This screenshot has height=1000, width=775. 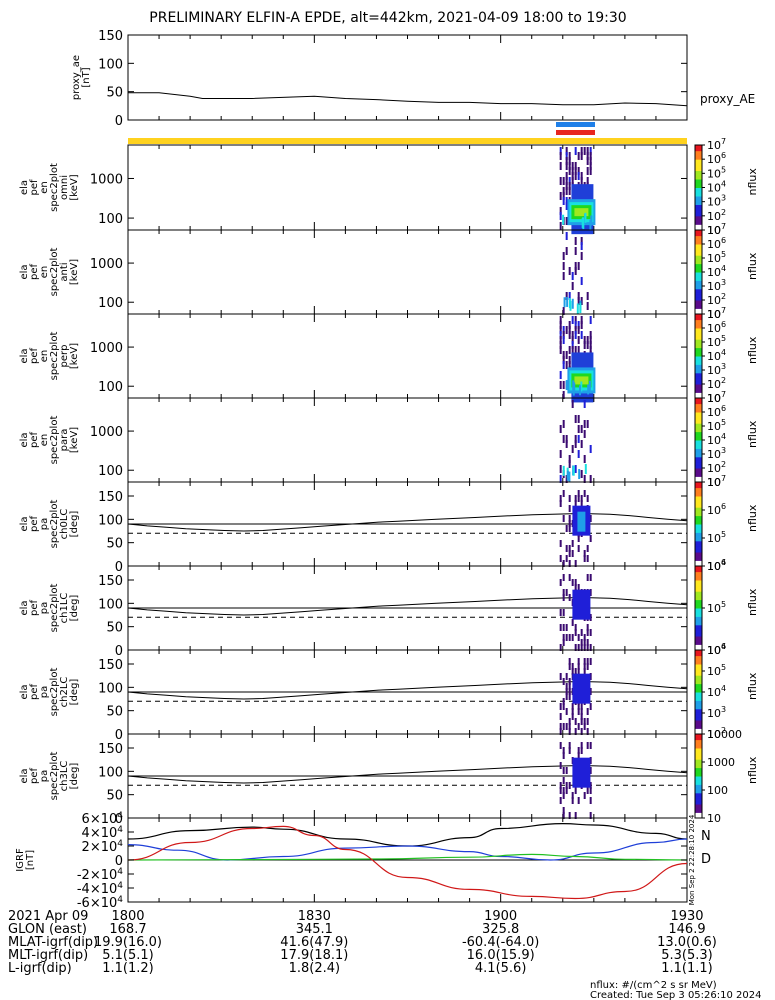 What do you see at coordinates (48, 916) in the screenshot?
I see `footer-row-label: 2021 Apr 09` at bounding box center [48, 916].